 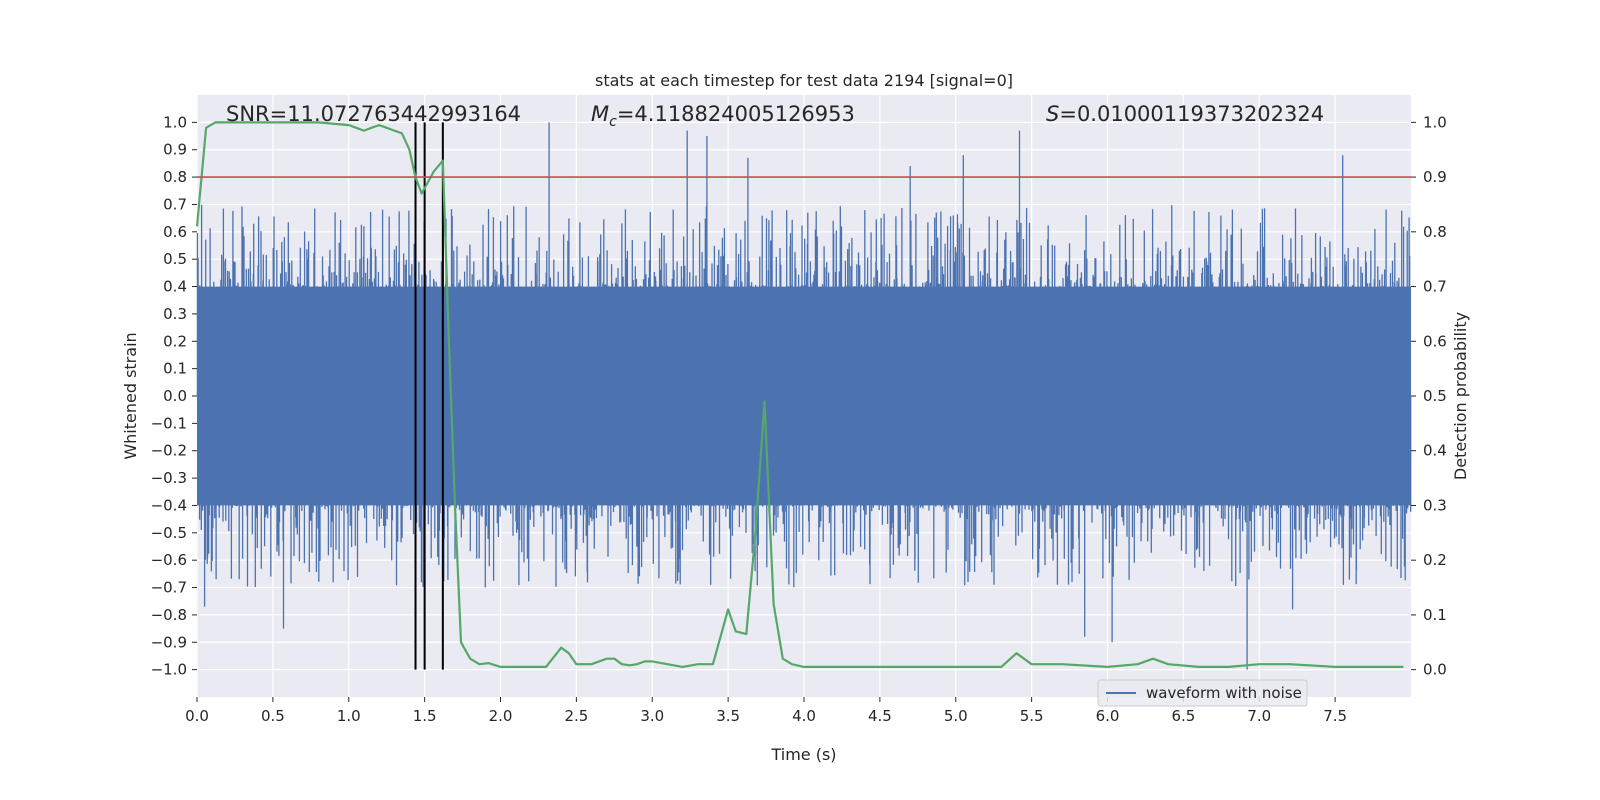 I want to click on legend: waveform with noise, so click(x=1202, y=693).